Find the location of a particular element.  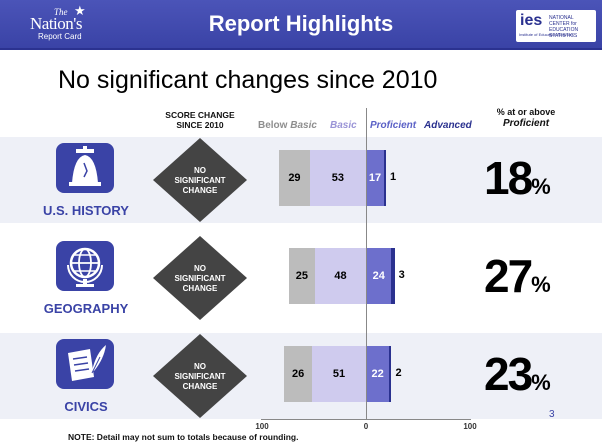

legend-below-basic-em: Basic is located at coordinates (303, 125).